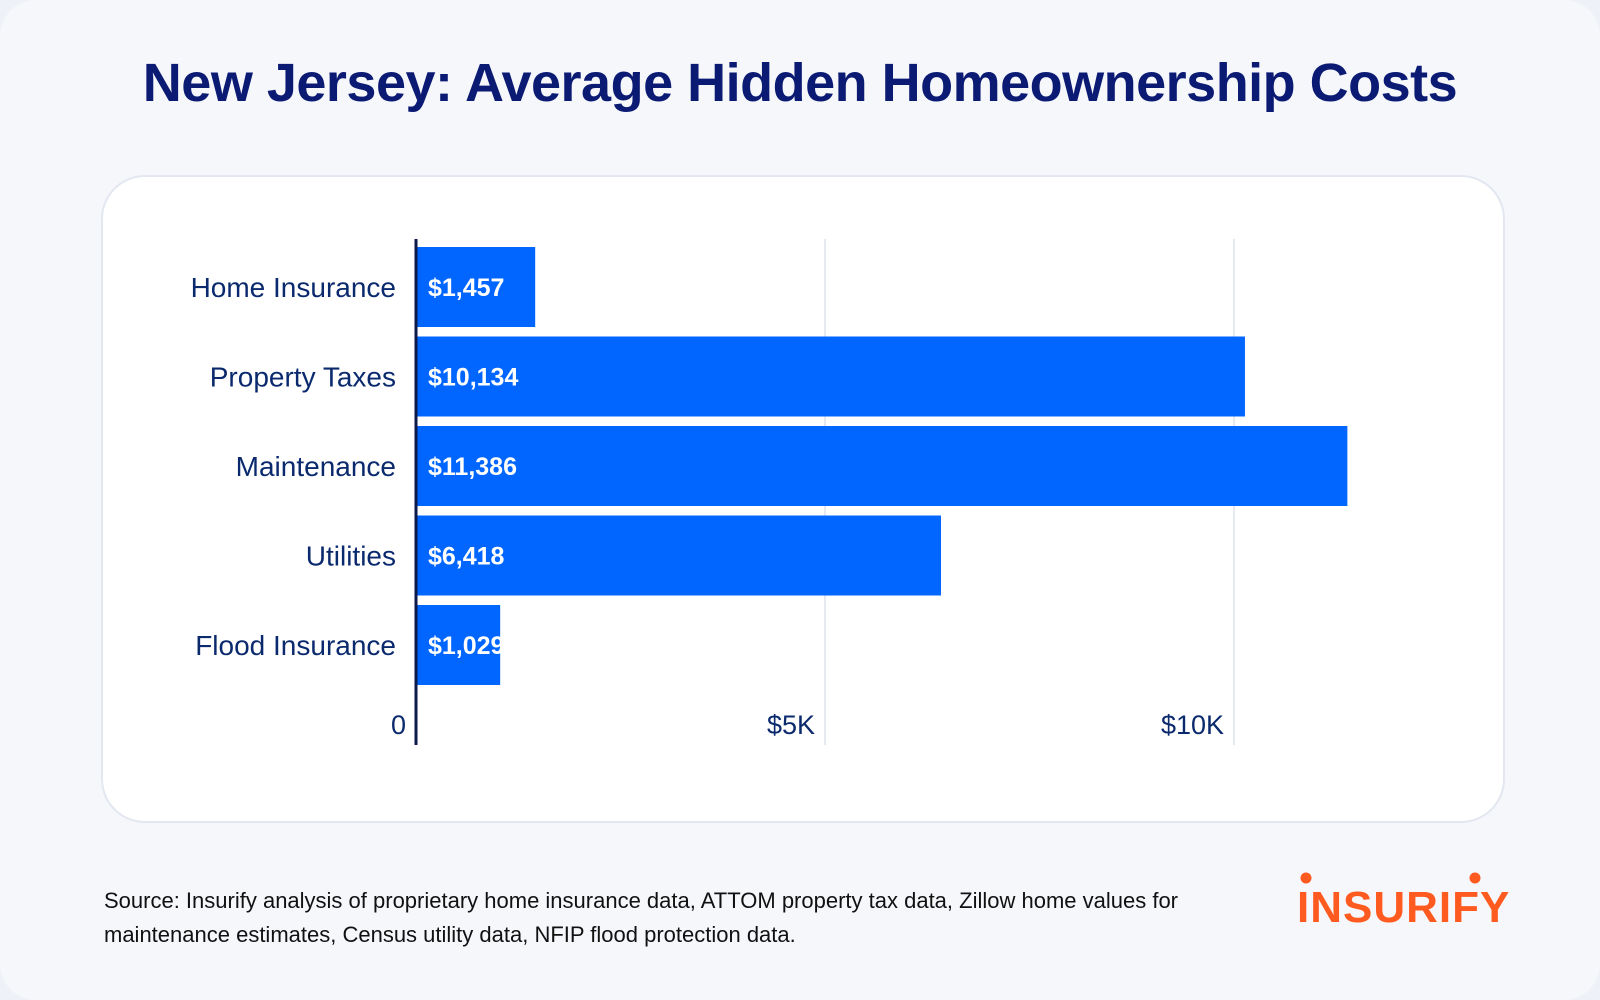  Describe the element at coordinates (398, 725) in the screenshot. I see `x-tick-label: 0` at that location.